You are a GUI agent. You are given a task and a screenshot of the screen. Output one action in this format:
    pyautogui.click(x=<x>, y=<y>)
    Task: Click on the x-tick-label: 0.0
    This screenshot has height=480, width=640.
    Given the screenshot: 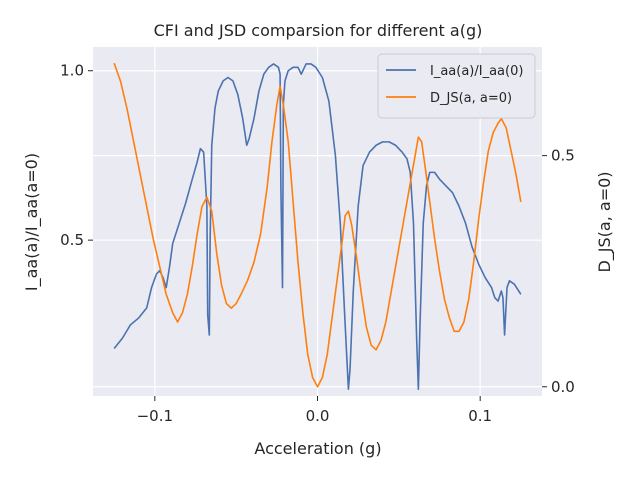 What is the action you would take?
    pyautogui.click(x=318, y=416)
    